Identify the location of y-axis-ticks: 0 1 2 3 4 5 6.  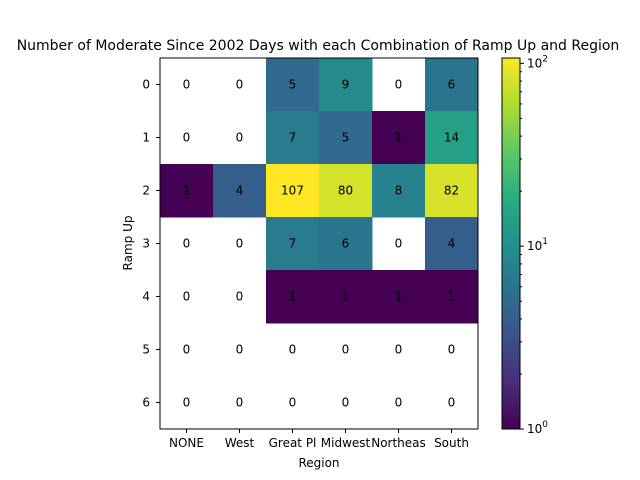
(151, 244).